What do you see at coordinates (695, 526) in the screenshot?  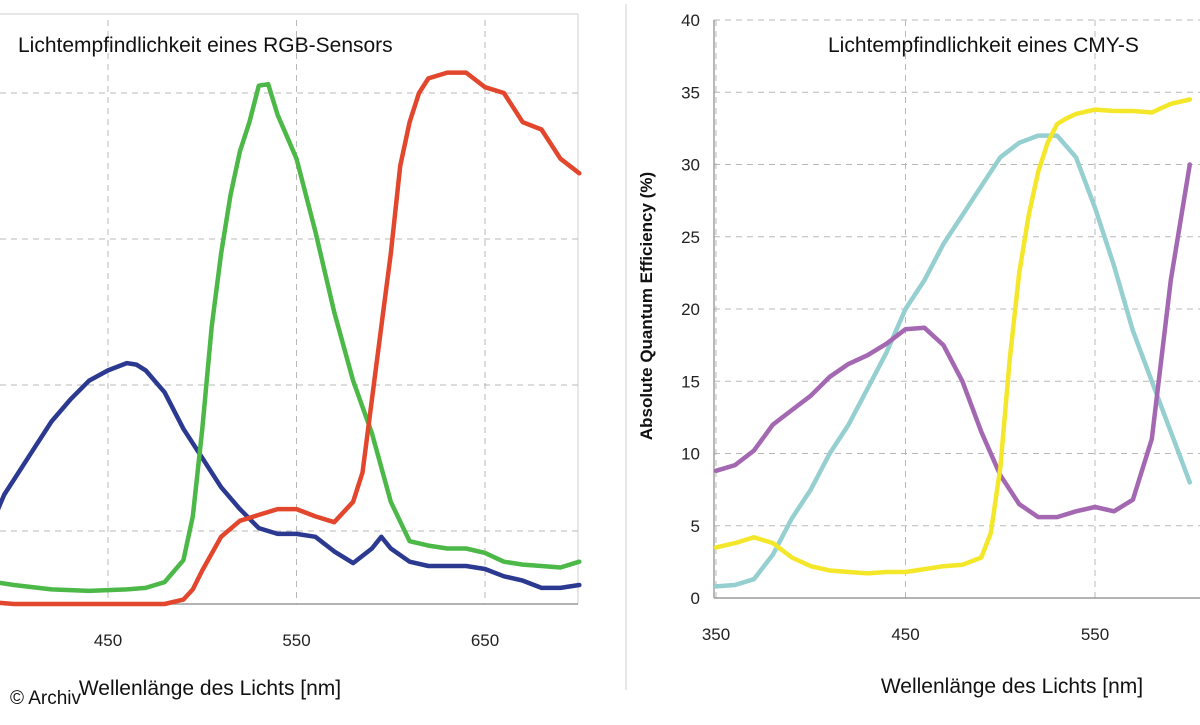 I see `cmy-y-tick-label: 5` at bounding box center [695, 526].